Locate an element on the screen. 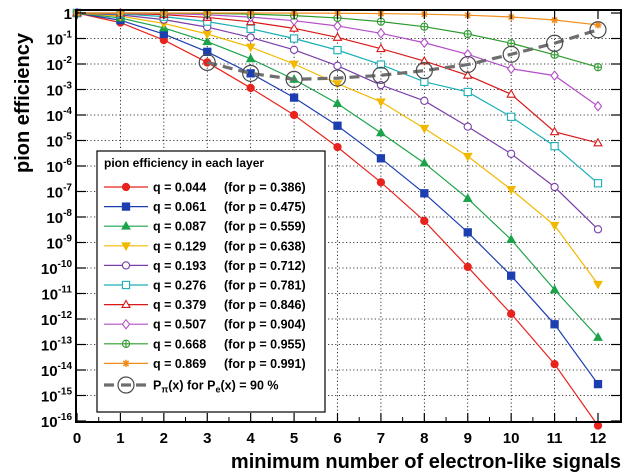 The image size is (631, 474). legend-q: q = 0.129 is located at coordinates (179, 246).